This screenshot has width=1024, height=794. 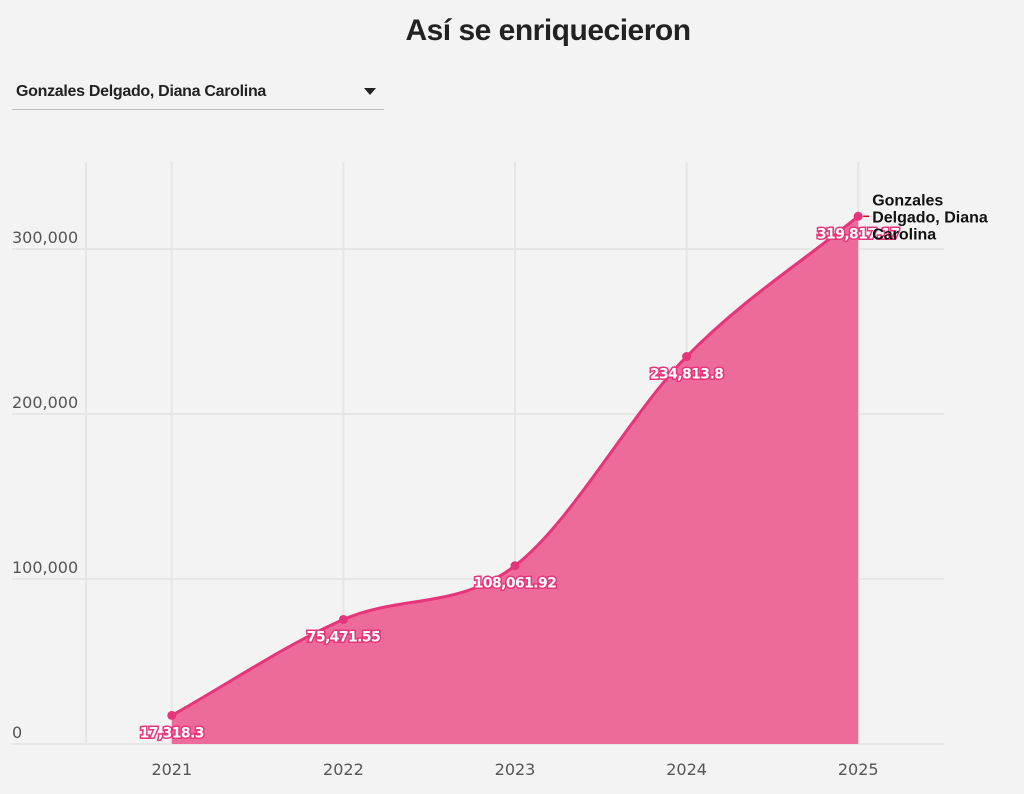 I want to click on data-label: 108,061.92, so click(x=515, y=584).